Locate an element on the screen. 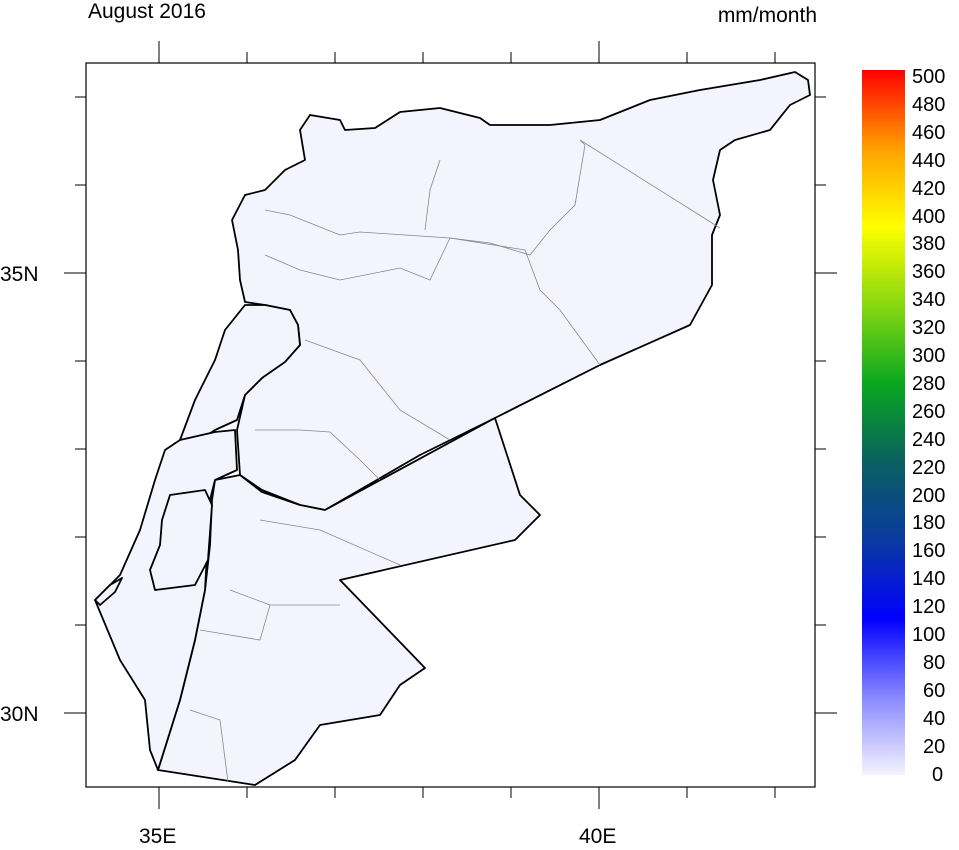 Image resolution: width=959 pixels, height=850 pixels. colorbar-label: 240 is located at coordinates (929, 439).